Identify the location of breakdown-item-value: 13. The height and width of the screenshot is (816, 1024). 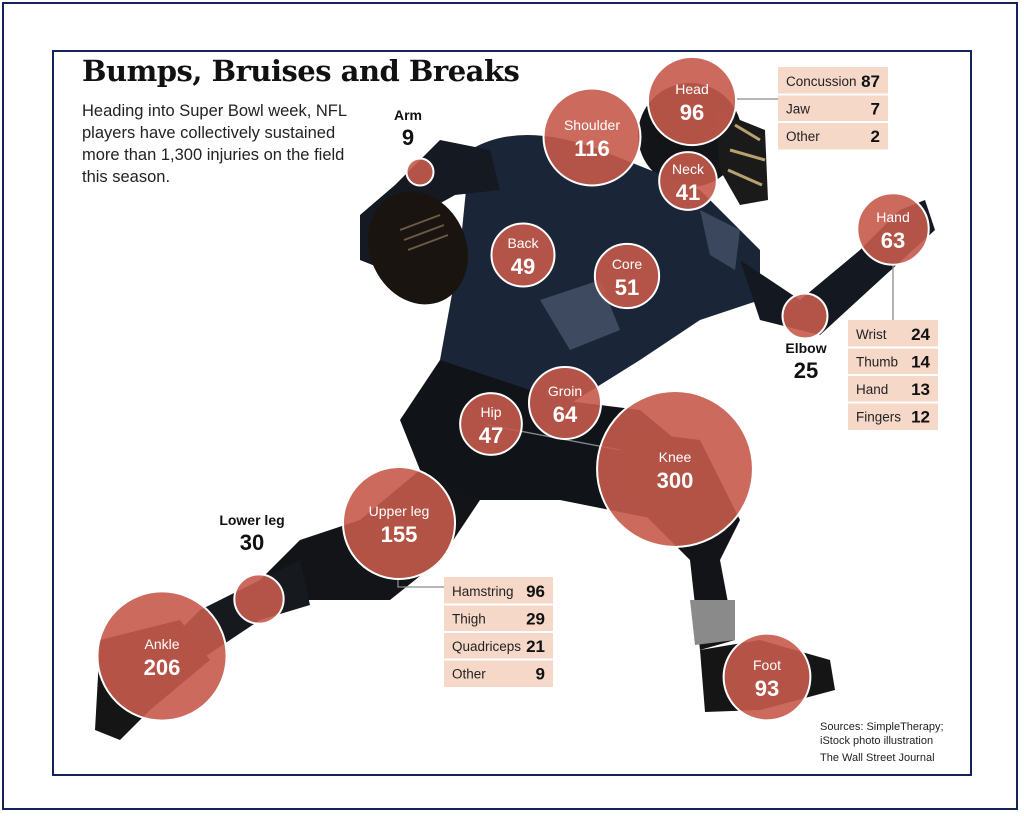
(920, 389).